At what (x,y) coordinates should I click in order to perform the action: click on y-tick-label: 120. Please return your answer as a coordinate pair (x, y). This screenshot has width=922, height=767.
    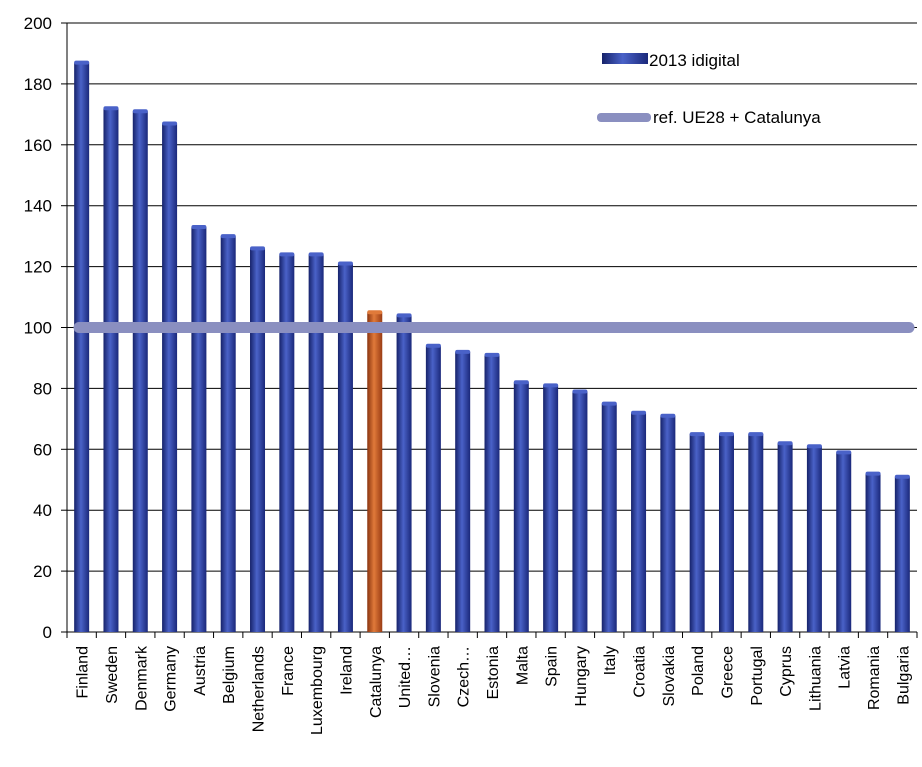
    Looking at the image, I should click on (38, 267).